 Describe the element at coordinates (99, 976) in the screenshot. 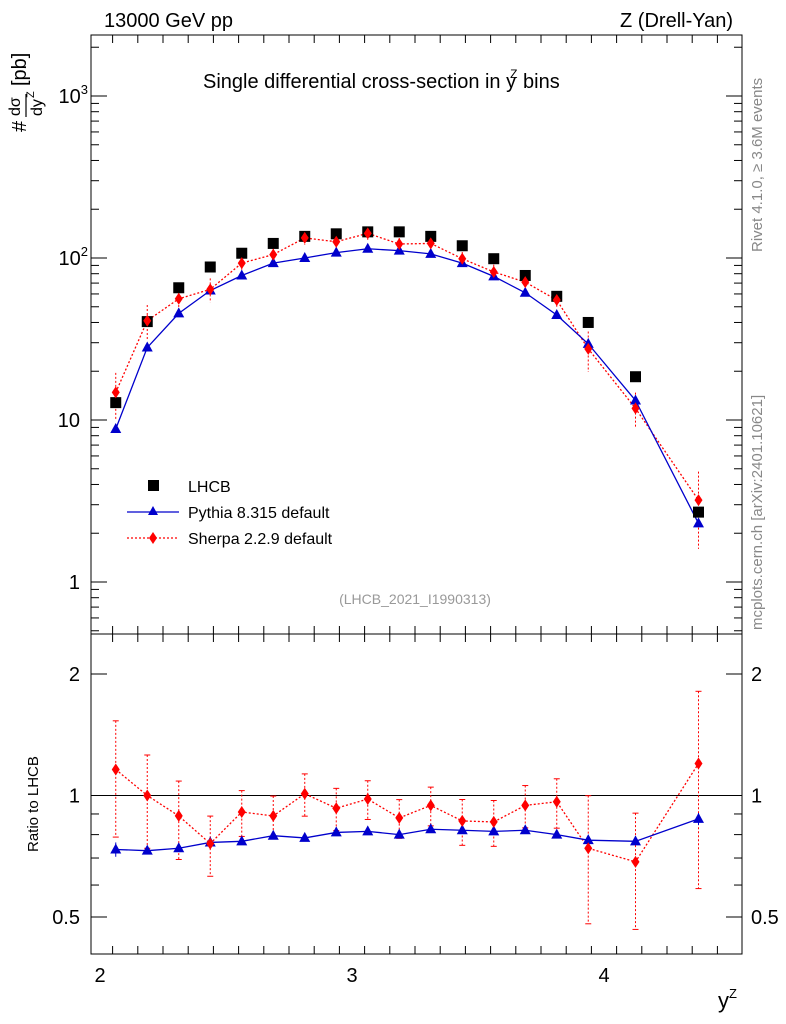

I see `x-tick-label: 2` at that location.